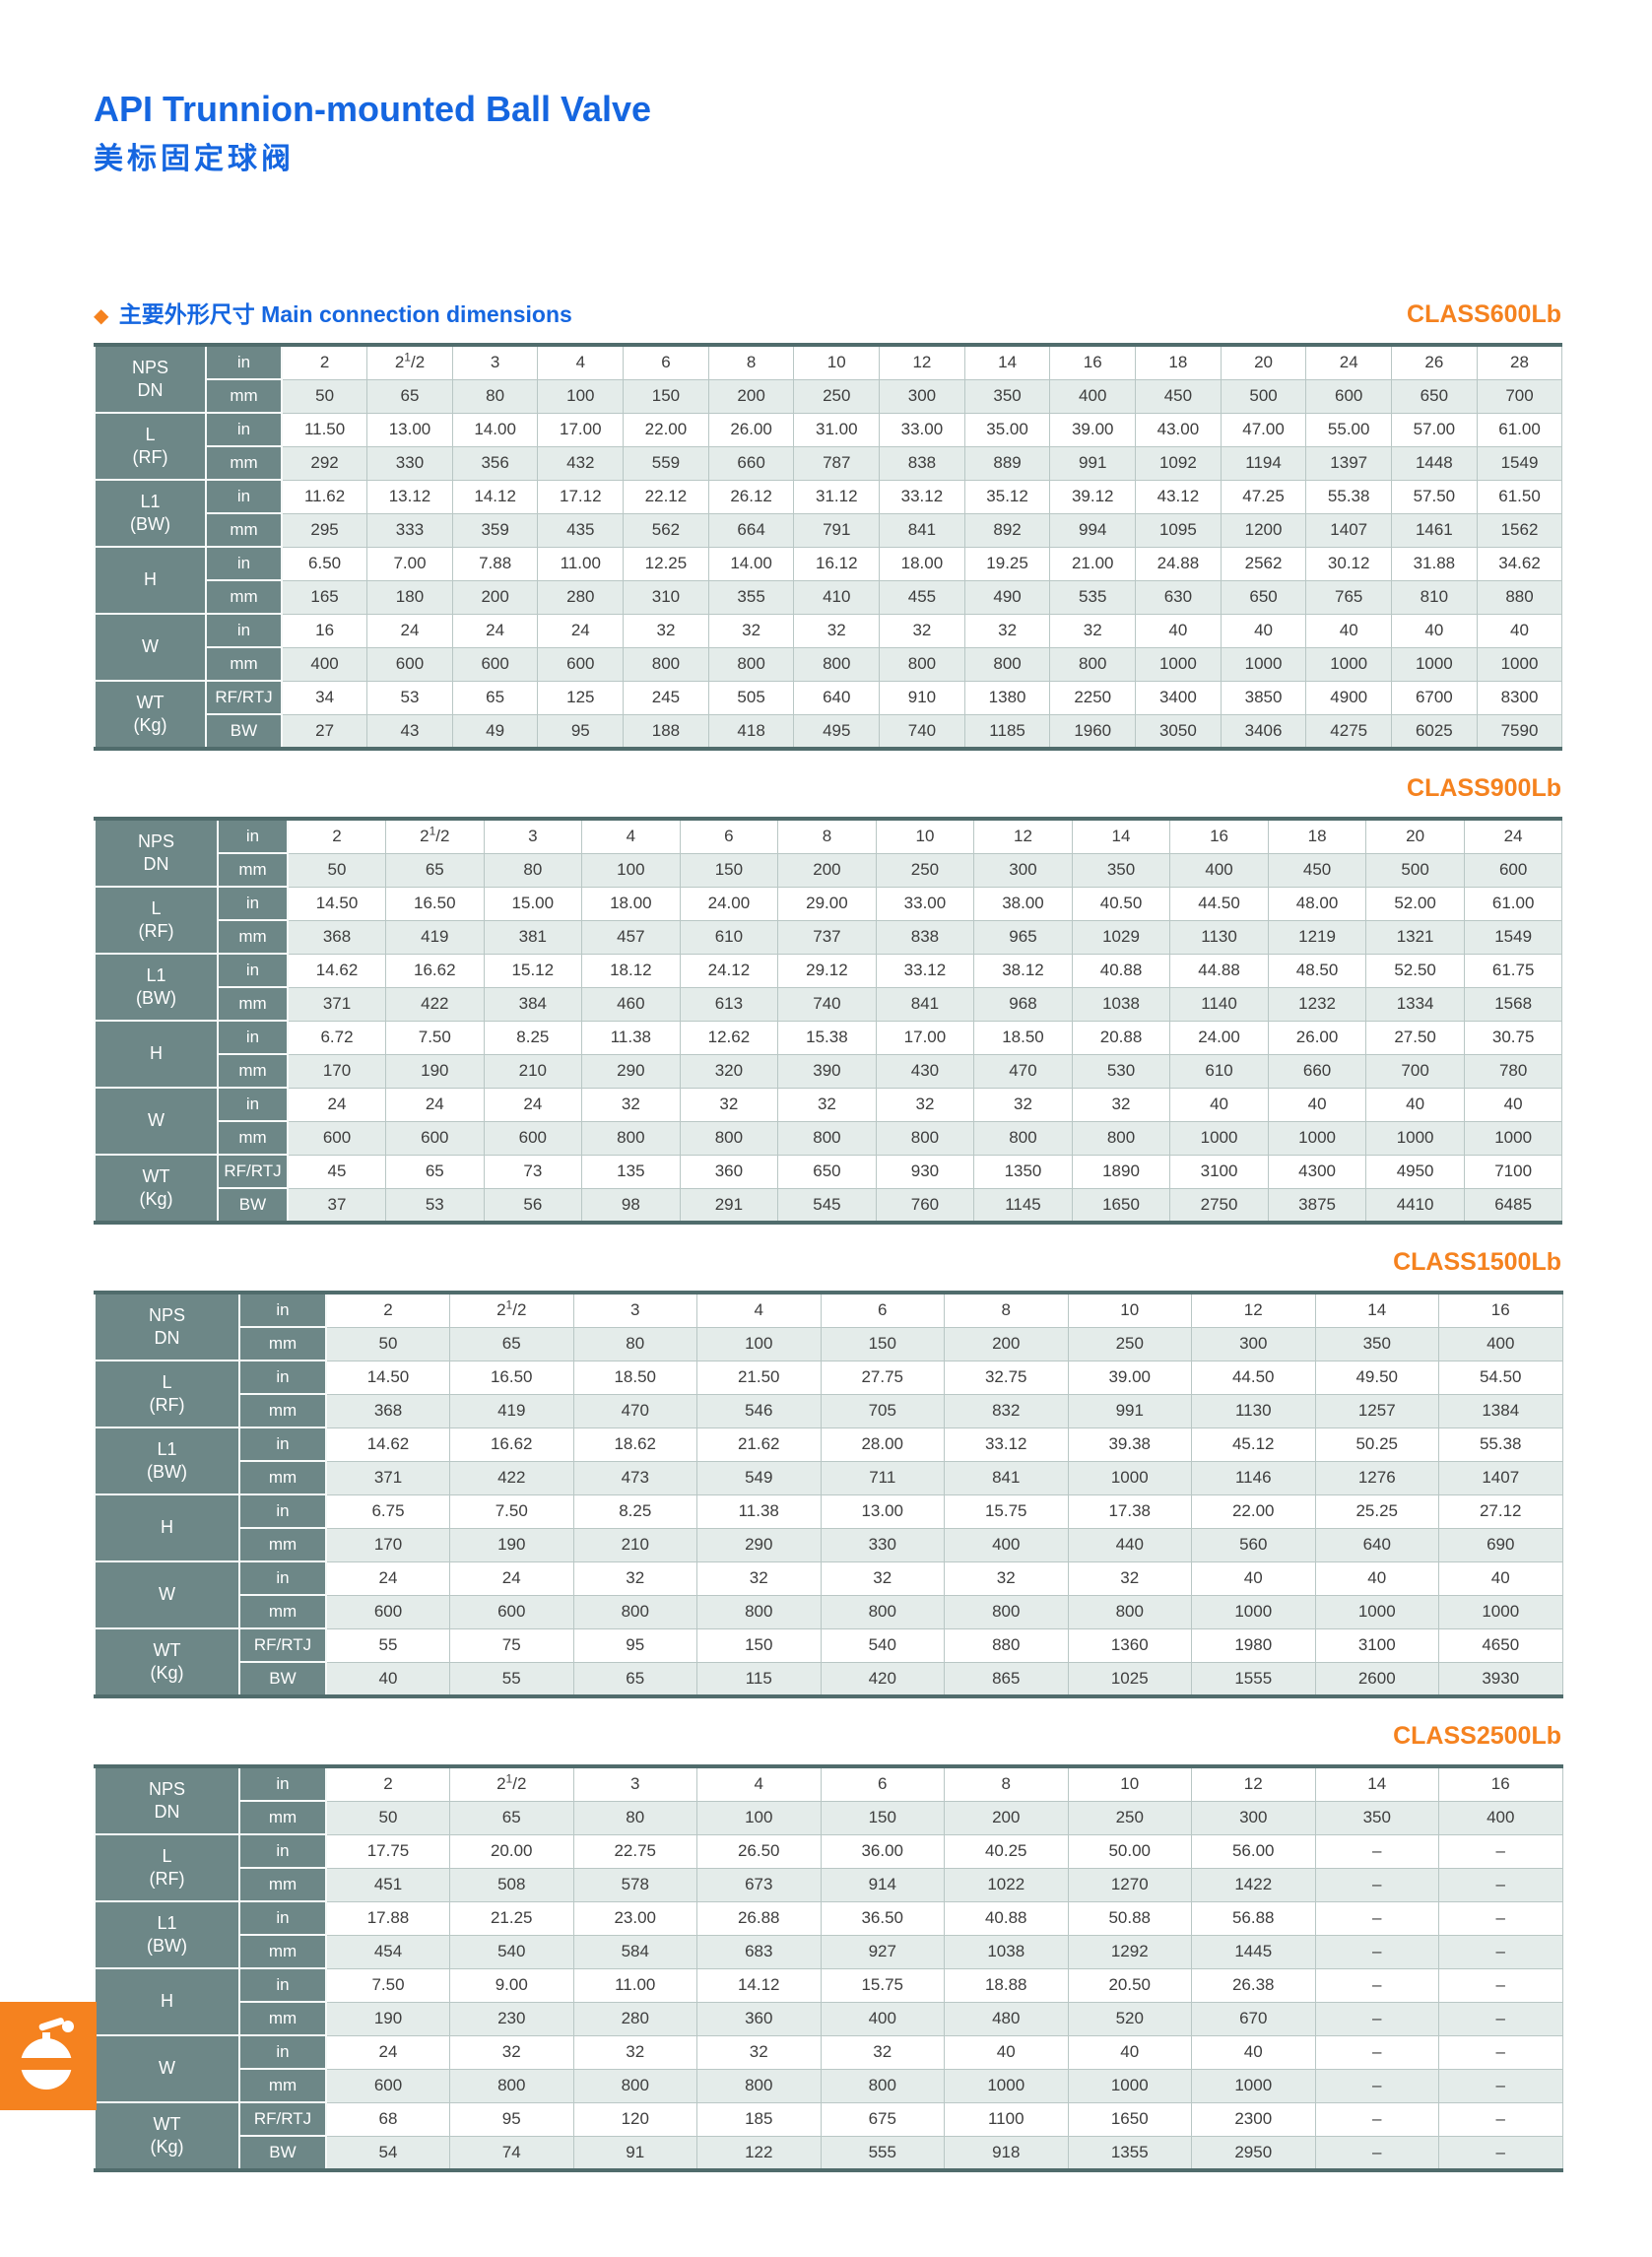 The width and height of the screenshot is (1652, 2257). Describe the element at coordinates (373, 109) in the screenshot. I see `page-title: API Trunnion-mounted Ball Valve` at that location.